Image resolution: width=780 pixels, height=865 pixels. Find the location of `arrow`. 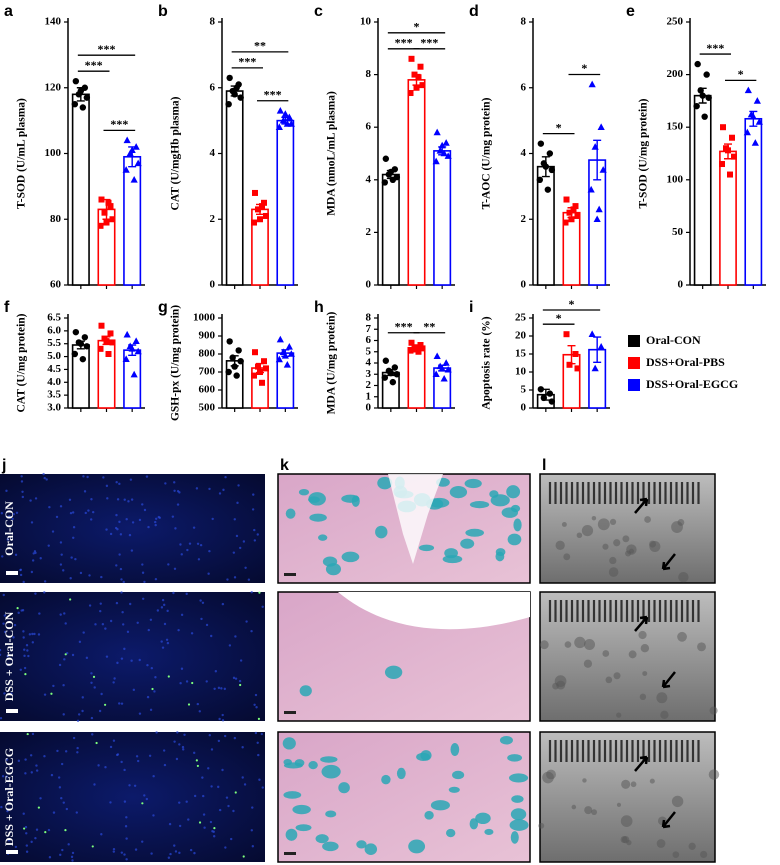

arrow is located at coordinates (668, 820).